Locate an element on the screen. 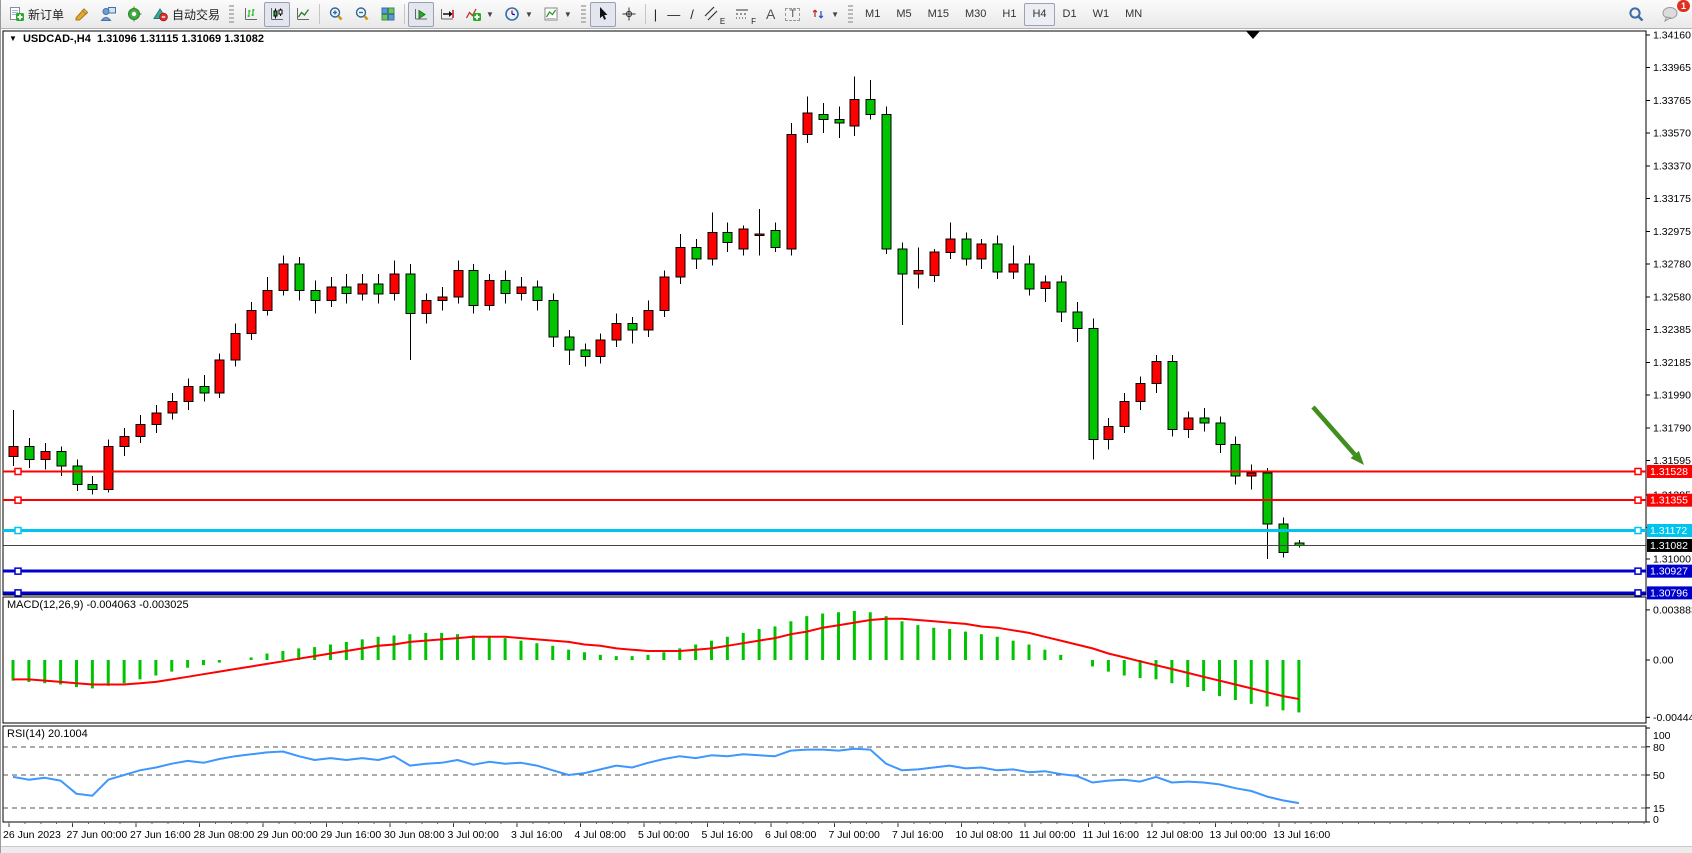 The width and height of the screenshot is (1692, 853). symbol-collapse-icon: ▼ is located at coordinates (13, 38).